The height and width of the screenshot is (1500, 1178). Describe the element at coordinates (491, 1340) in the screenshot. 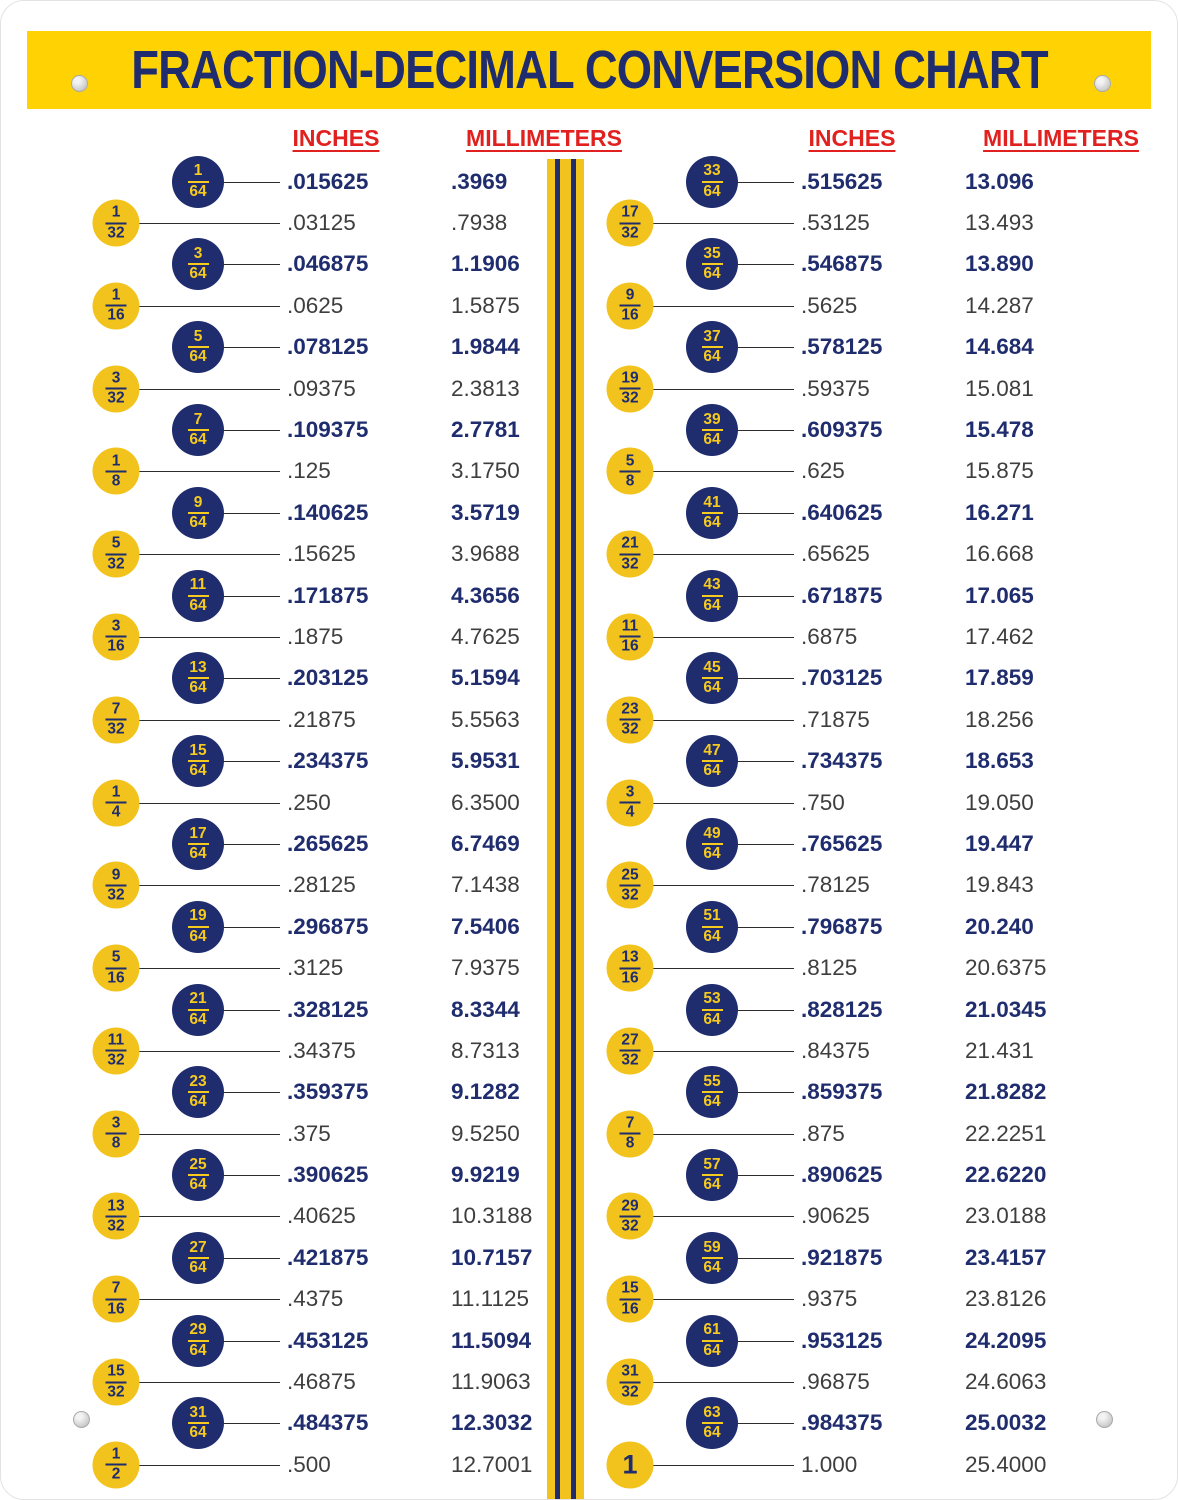

I see `mm-value: 11.5094` at that location.